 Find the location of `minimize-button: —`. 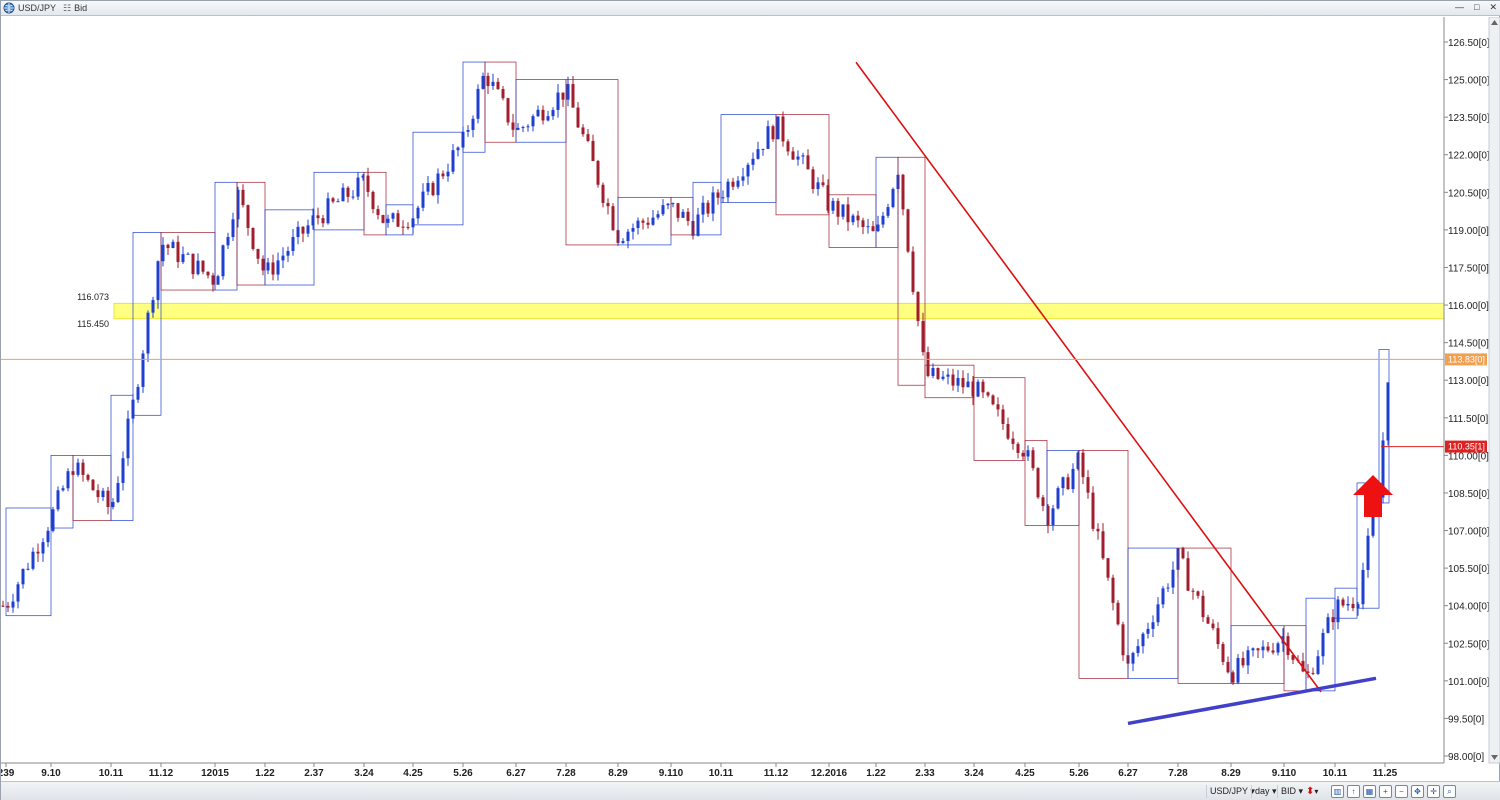

minimize-button: — is located at coordinates (1460, 7).